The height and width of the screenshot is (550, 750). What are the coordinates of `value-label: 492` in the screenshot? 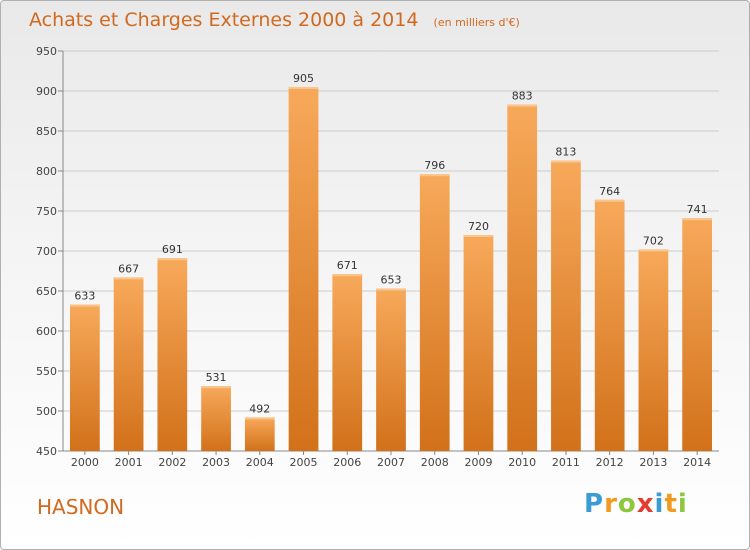 It's located at (259, 408).